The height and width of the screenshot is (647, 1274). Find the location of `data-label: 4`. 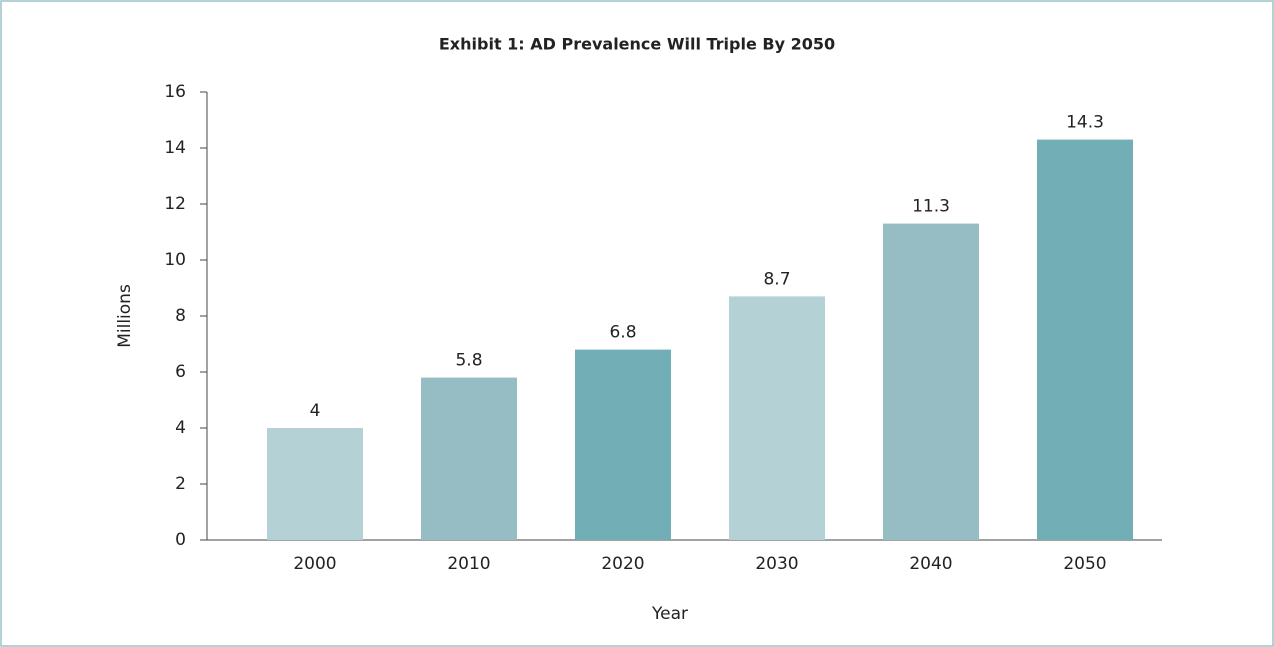

data-label: 4 is located at coordinates (315, 411).